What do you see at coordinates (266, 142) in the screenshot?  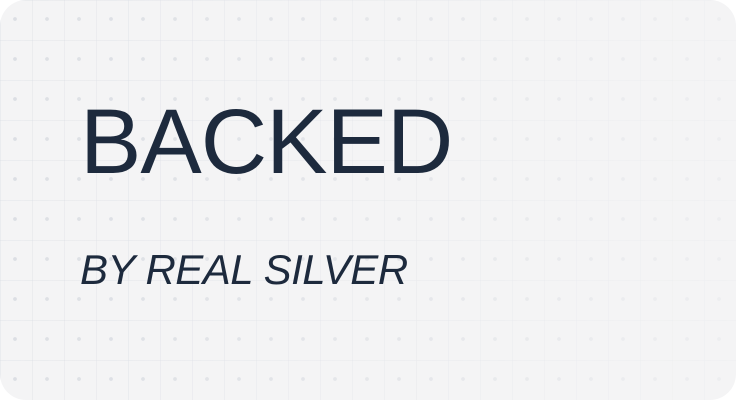 I see `headline: BACKED` at bounding box center [266, 142].